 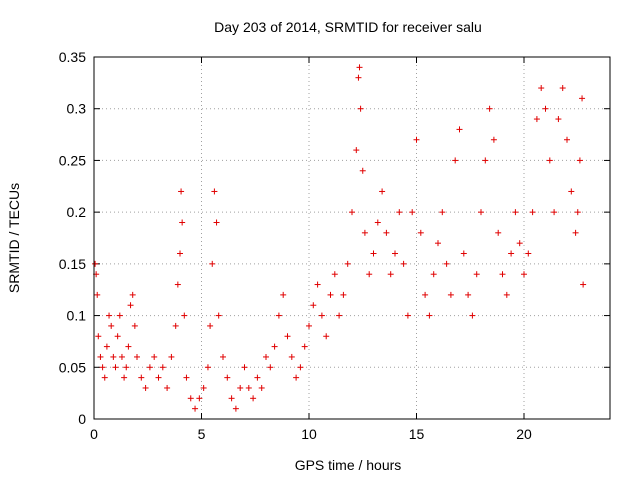 I want to click on y-tick-label: 0.1, so click(x=77, y=316).